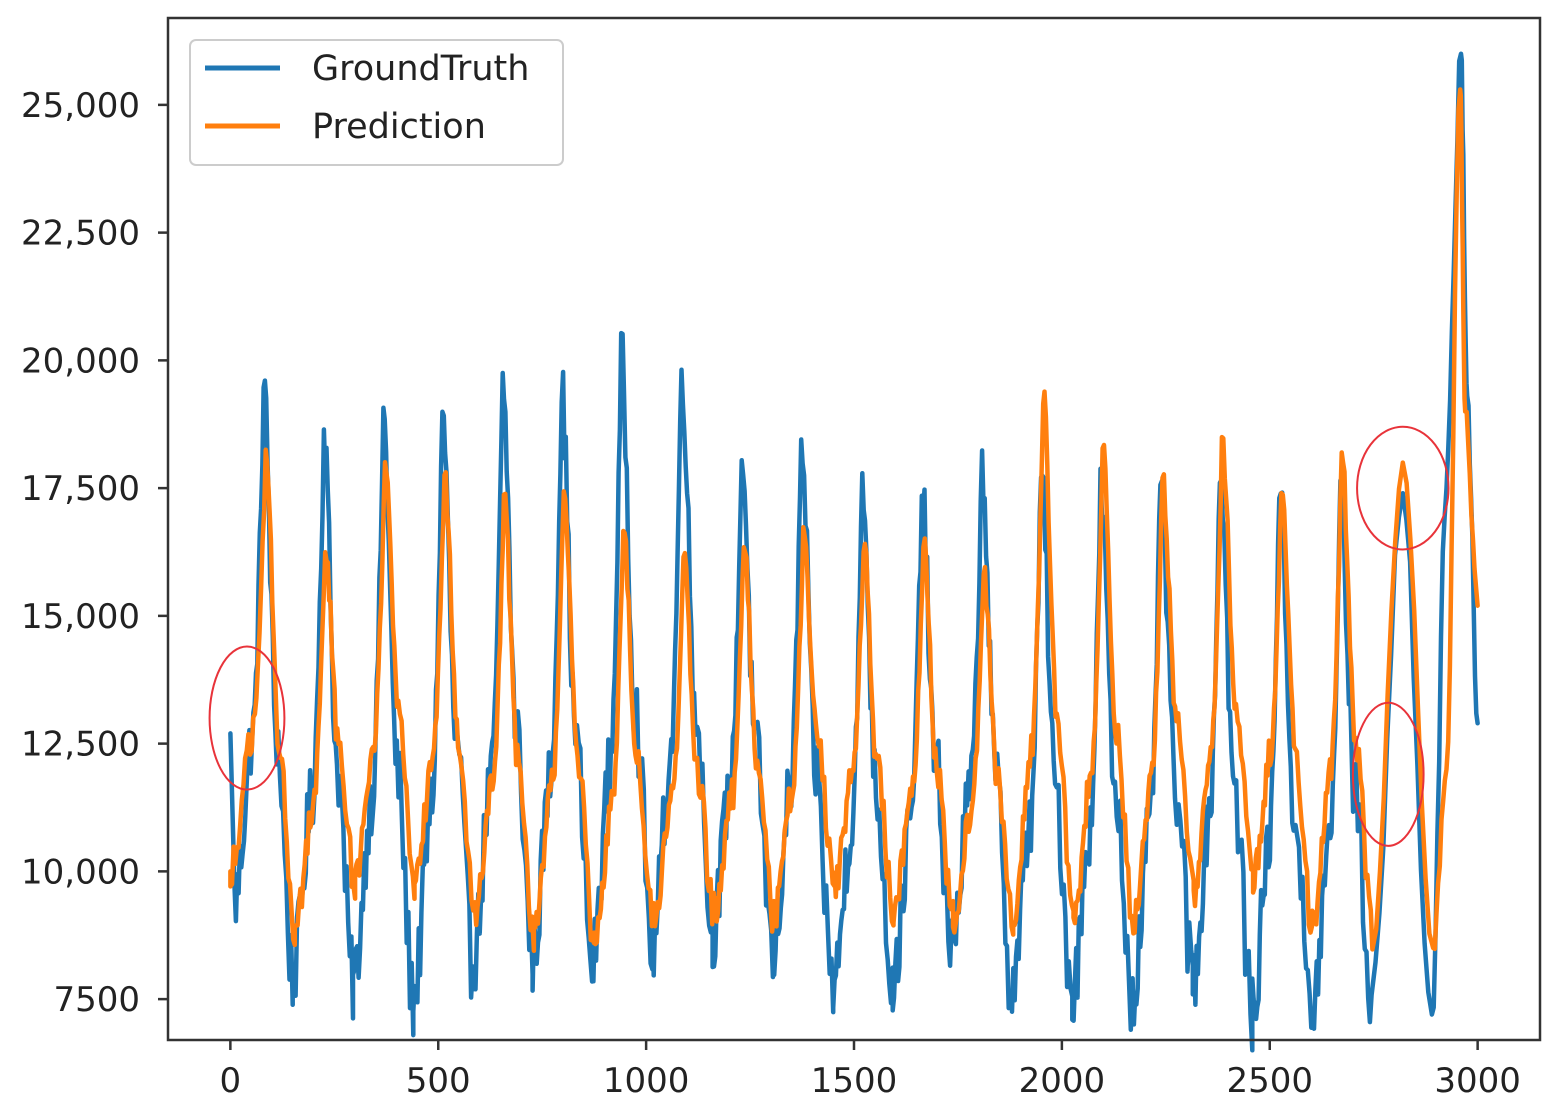 This screenshot has height=1111, width=1555. What do you see at coordinates (80, 106) in the screenshot?
I see `y-tick-label: 25,000` at bounding box center [80, 106].